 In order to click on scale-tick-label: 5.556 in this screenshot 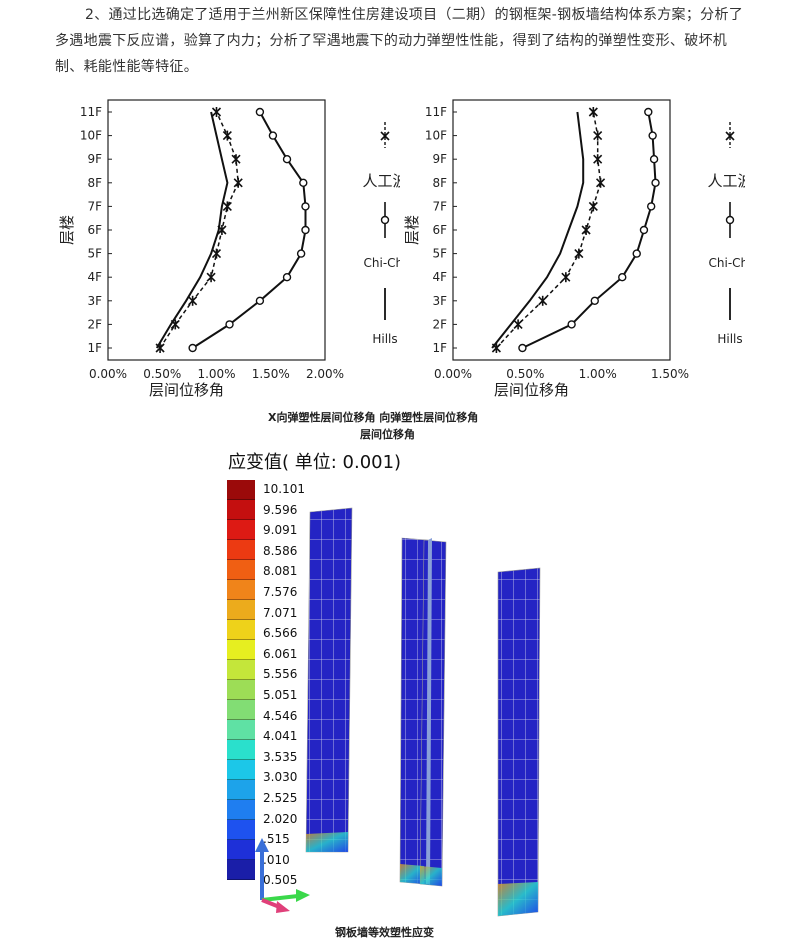, I will do `click(280, 674)`.